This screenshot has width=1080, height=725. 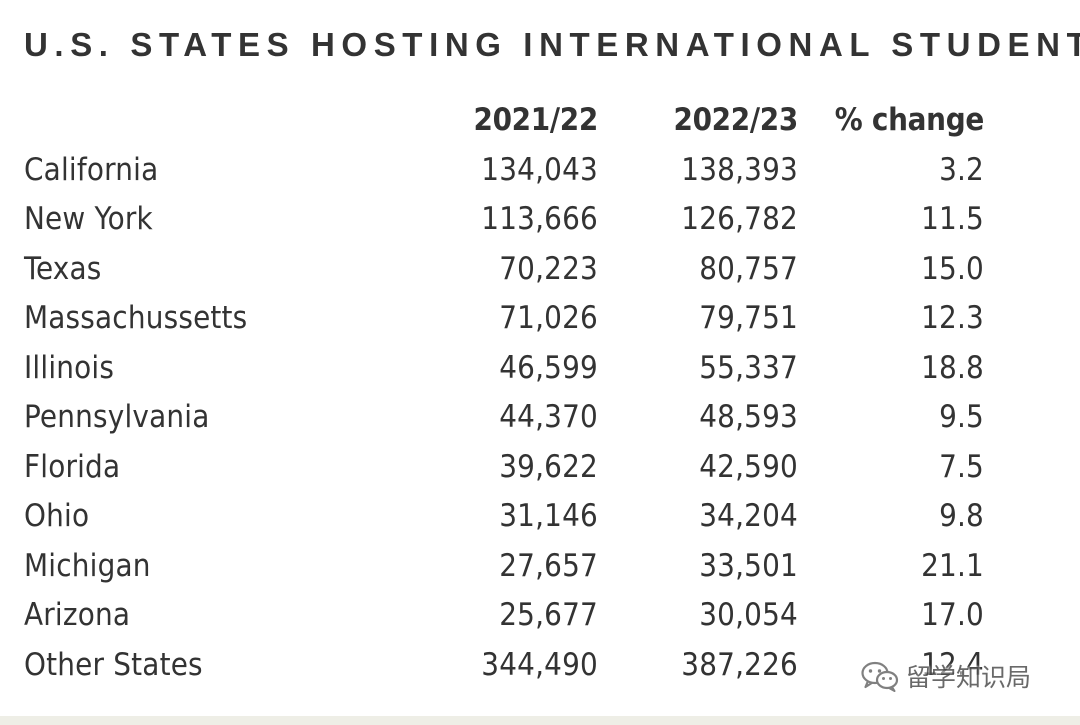 What do you see at coordinates (136, 318) in the screenshot?
I see `state-name-cell: Massachussetts` at bounding box center [136, 318].